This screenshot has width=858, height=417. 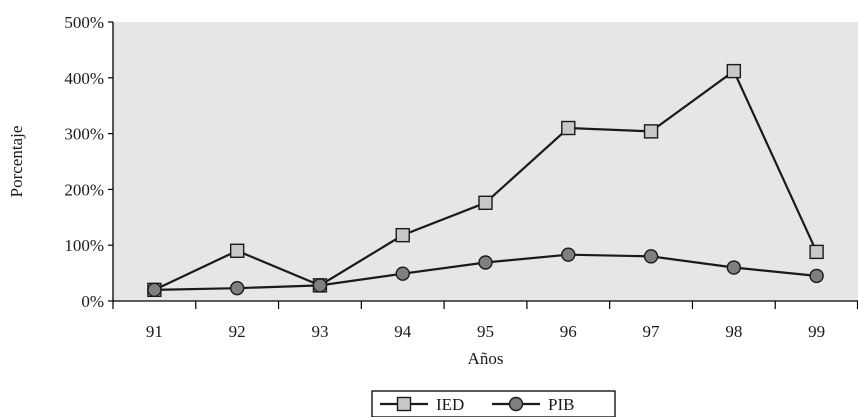 I want to click on x-tick-label: 96, so click(x=568, y=331).